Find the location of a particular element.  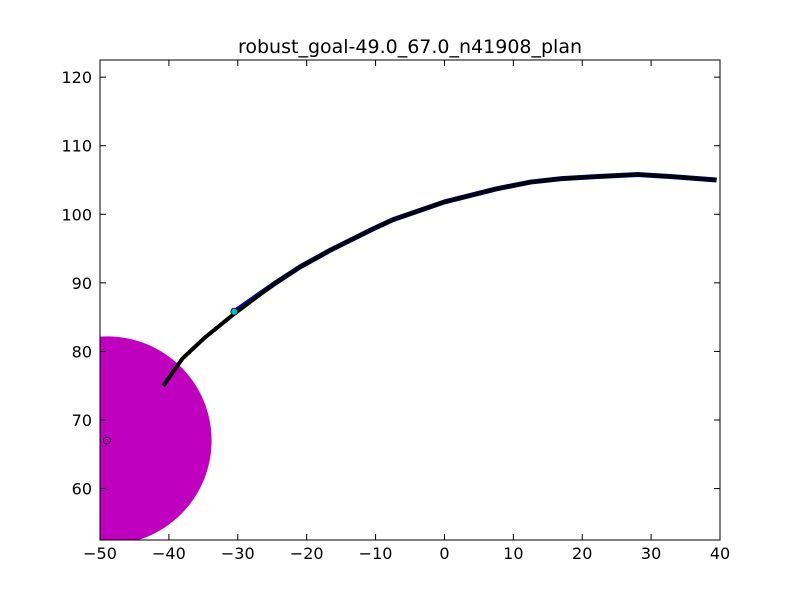

x-tick-label: 10 is located at coordinates (513, 553).